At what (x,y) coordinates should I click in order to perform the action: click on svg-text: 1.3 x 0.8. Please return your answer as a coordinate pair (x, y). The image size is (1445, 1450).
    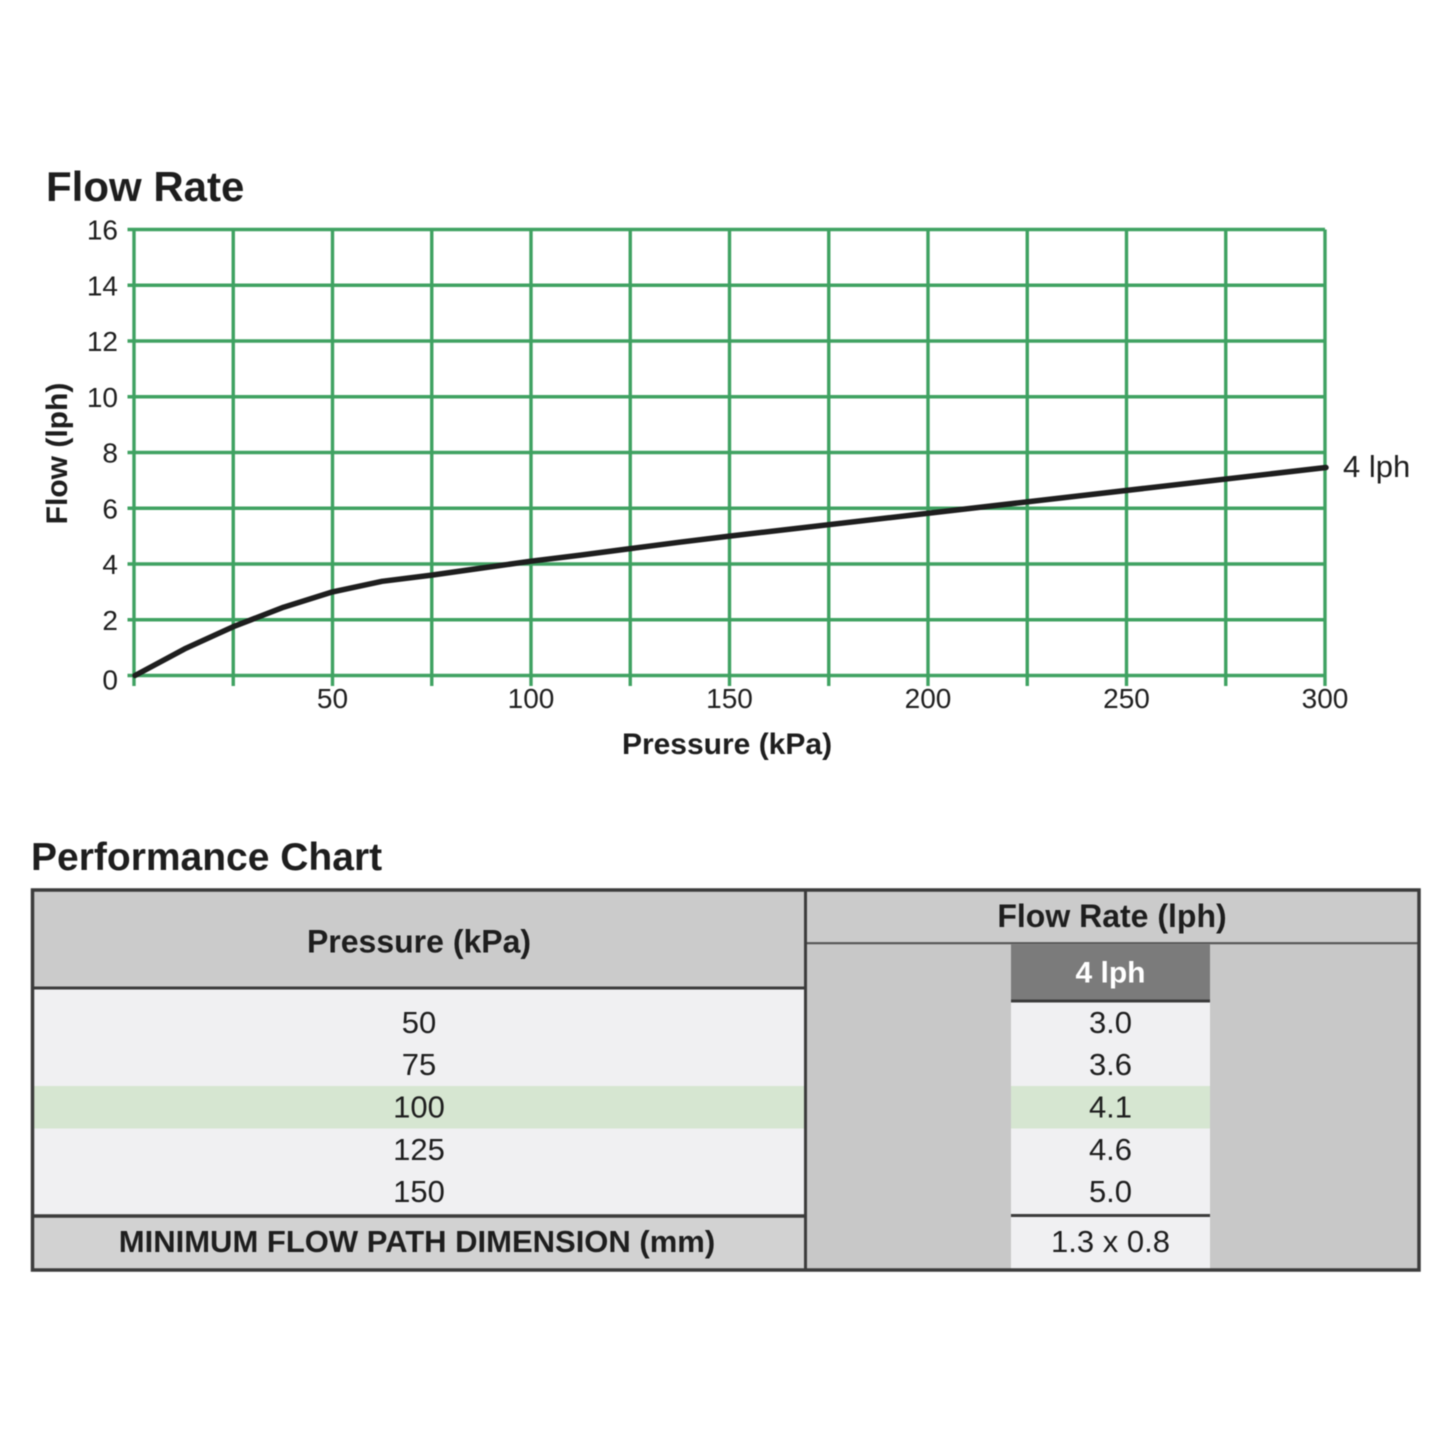
    Looking at the image, I should click on (1110, 1241).